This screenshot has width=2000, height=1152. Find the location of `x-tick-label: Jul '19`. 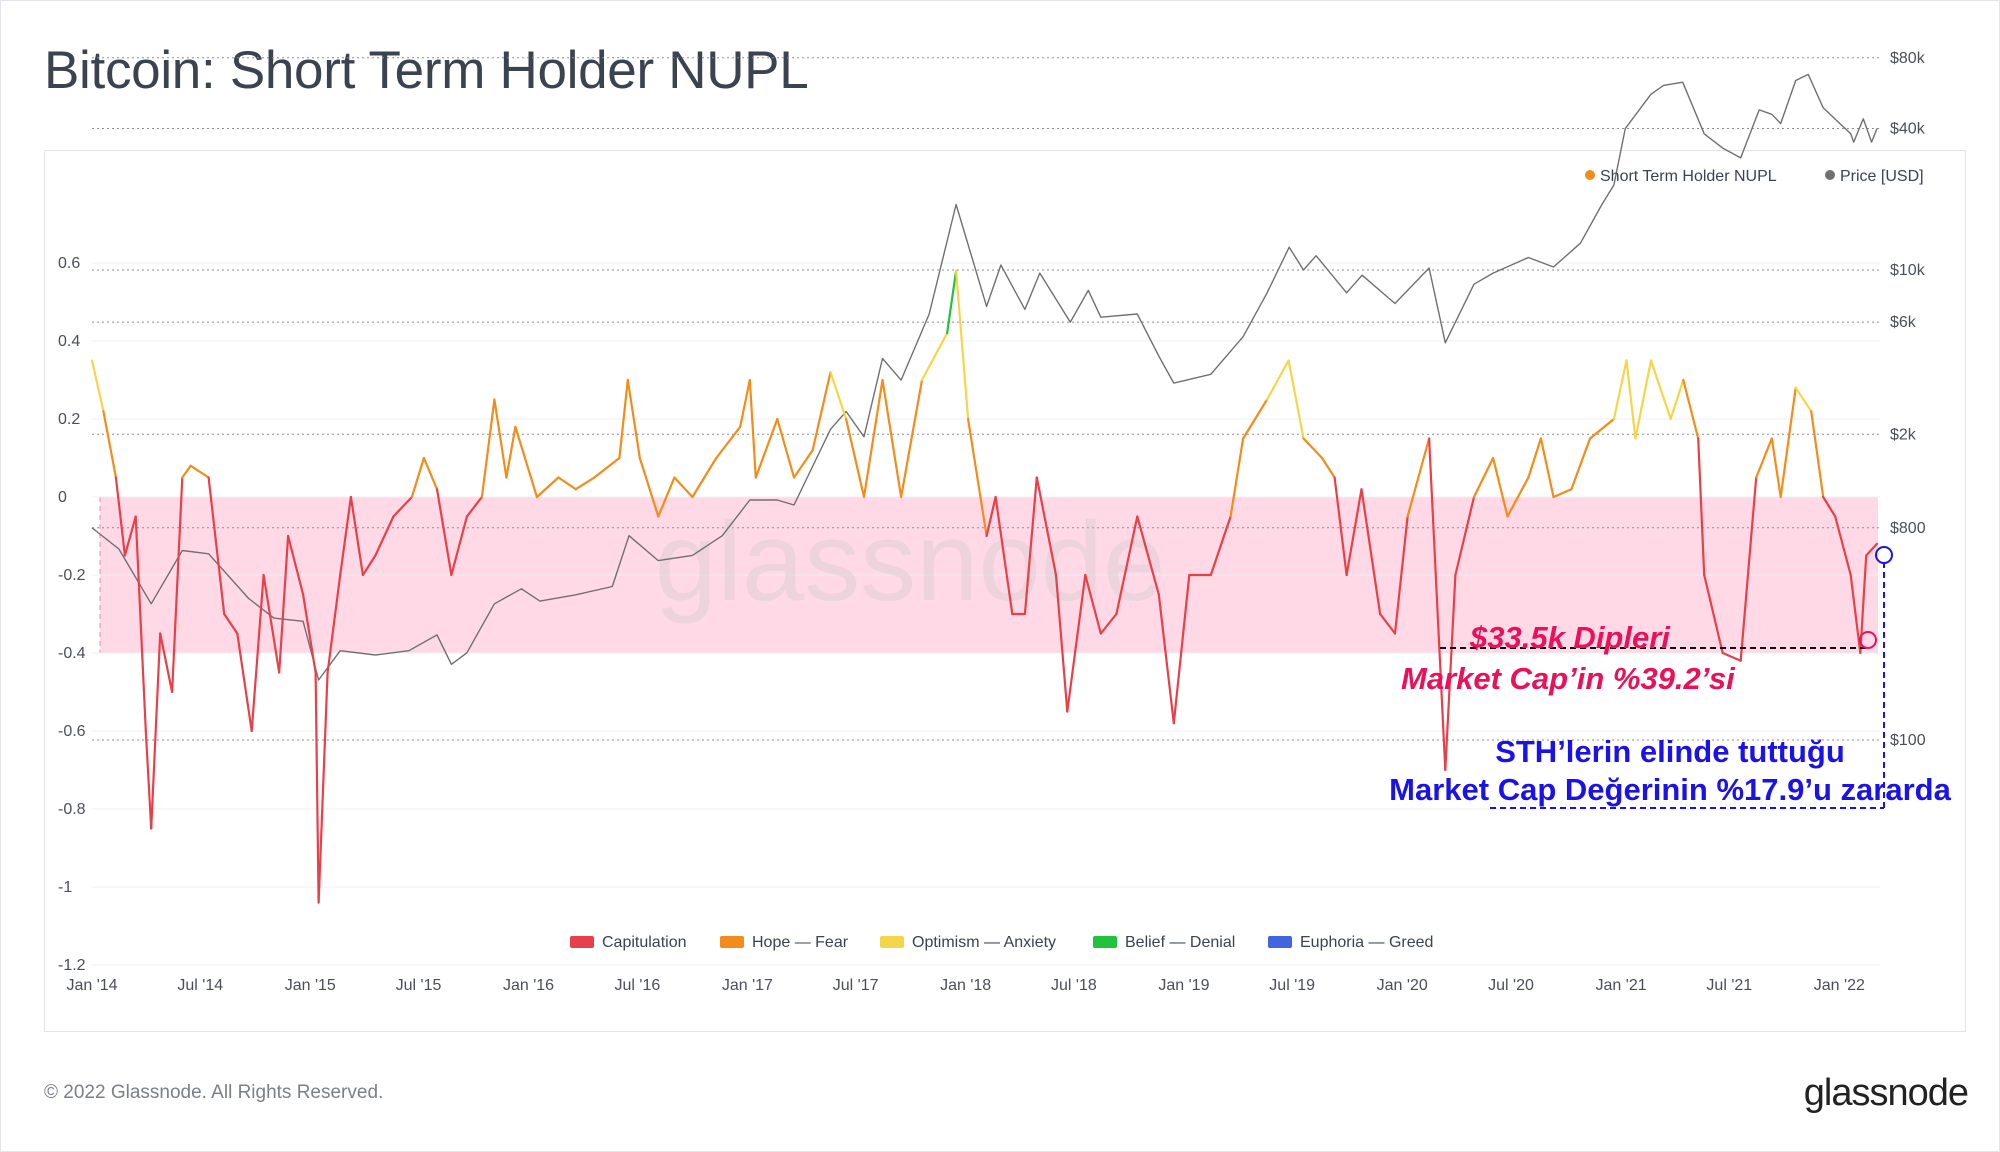

x-tick-label: Jul '19 is located at coordinates (1292, 985).